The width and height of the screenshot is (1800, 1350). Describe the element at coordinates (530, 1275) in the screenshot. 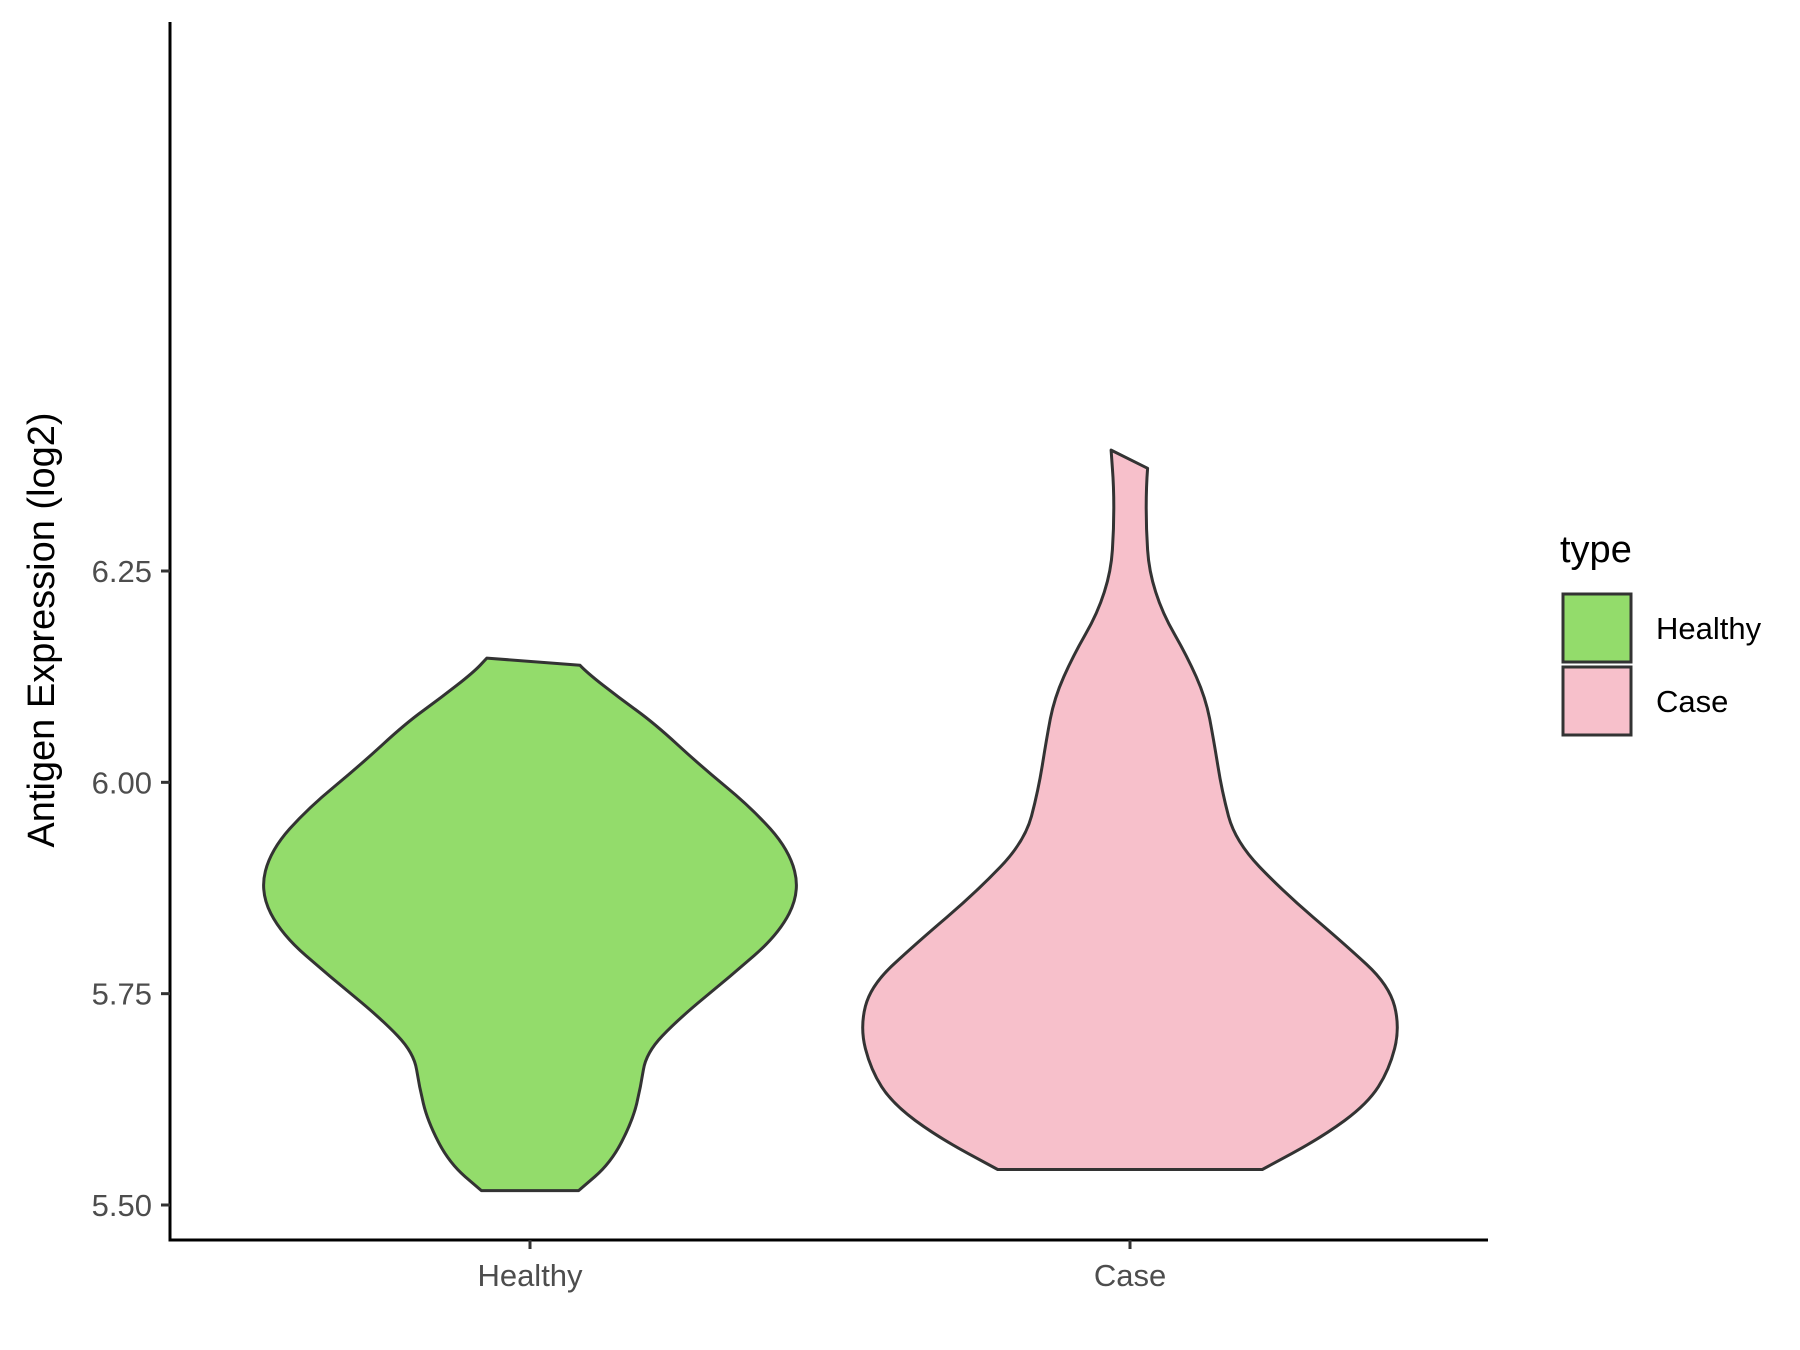

I see `x-tick-label: Healthy` at that location.